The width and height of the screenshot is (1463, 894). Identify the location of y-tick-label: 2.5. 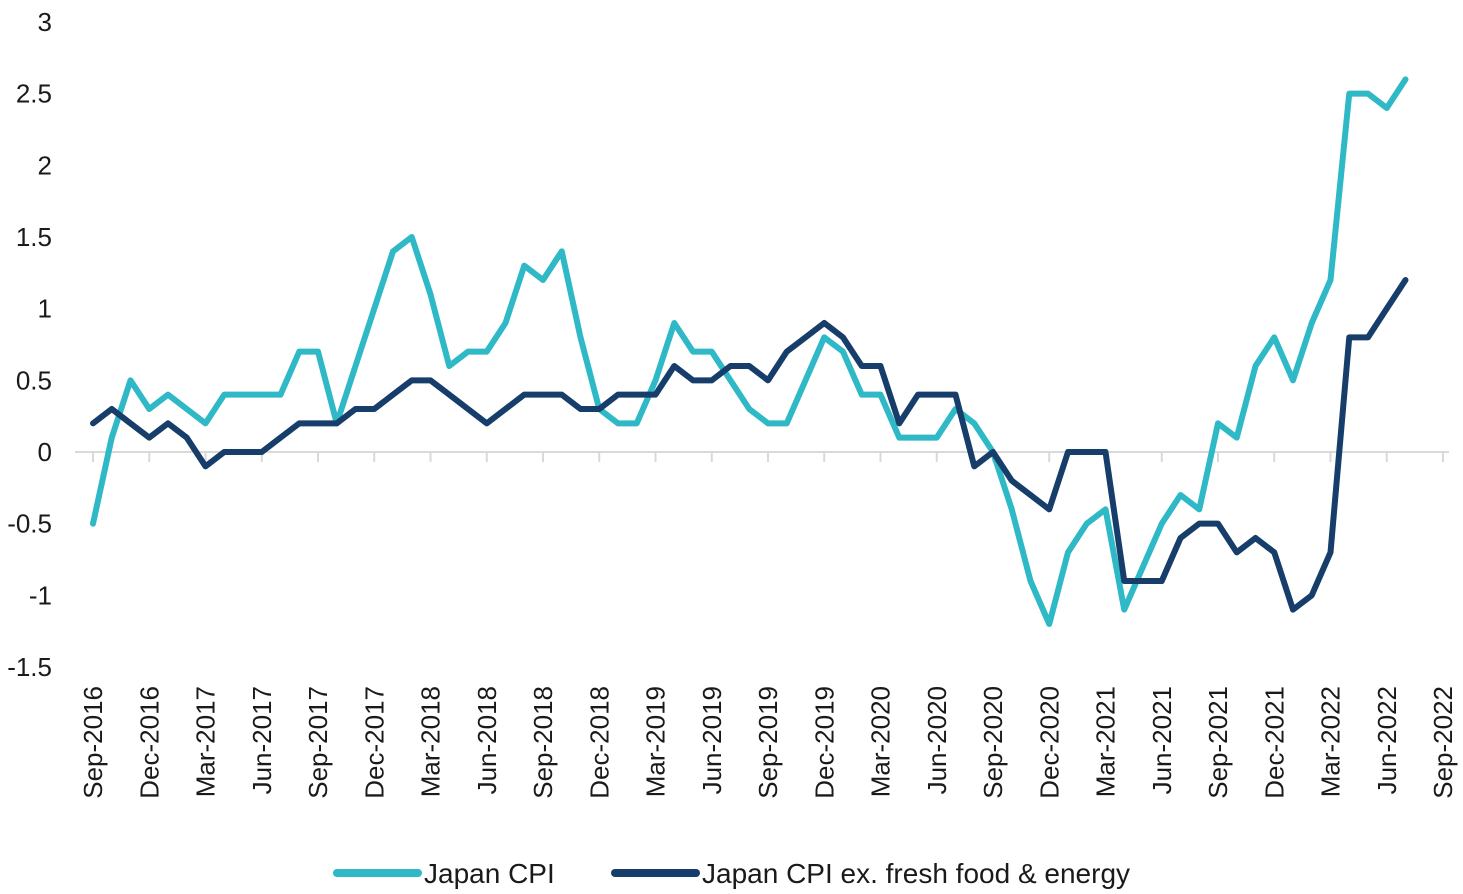
(34, 94).